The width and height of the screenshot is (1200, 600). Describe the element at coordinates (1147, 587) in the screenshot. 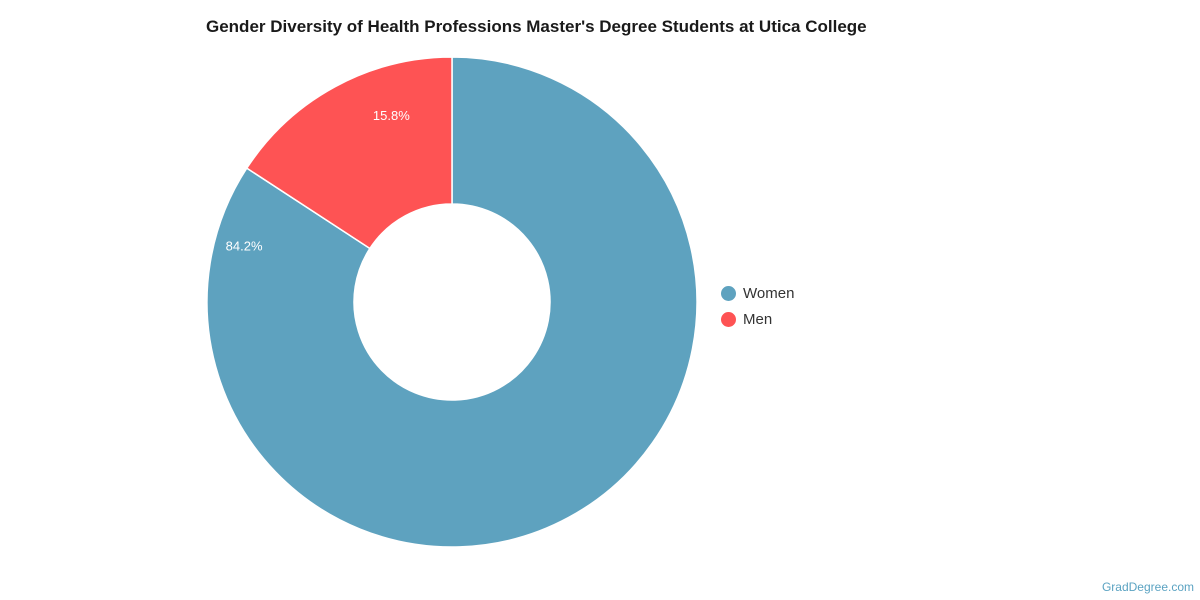

I see `watermark-link: GradDegree.com` at that location.